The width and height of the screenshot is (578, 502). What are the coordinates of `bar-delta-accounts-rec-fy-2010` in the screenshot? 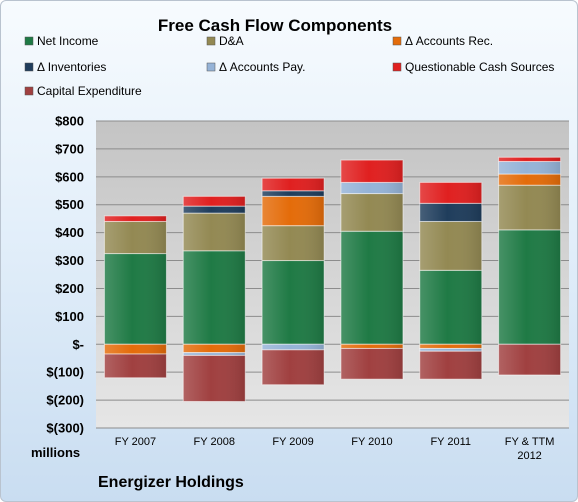 It's located at (372, 346).